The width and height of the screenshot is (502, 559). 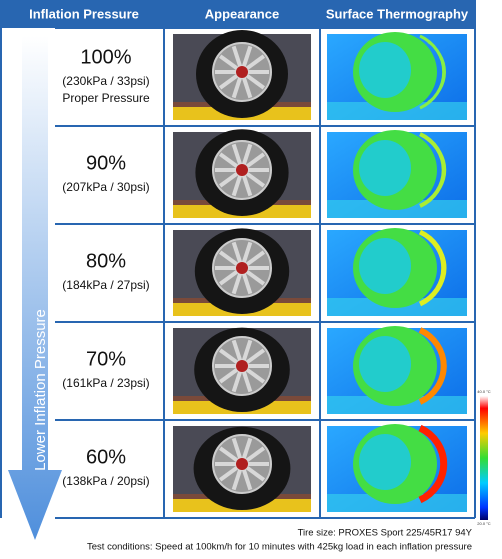 What do you see at coordinates (385, 533) in the screenshot?
I see `footer-size: Tire size: PROXES Sport 225/45R17 94Y` at bounding box center [385, 533].